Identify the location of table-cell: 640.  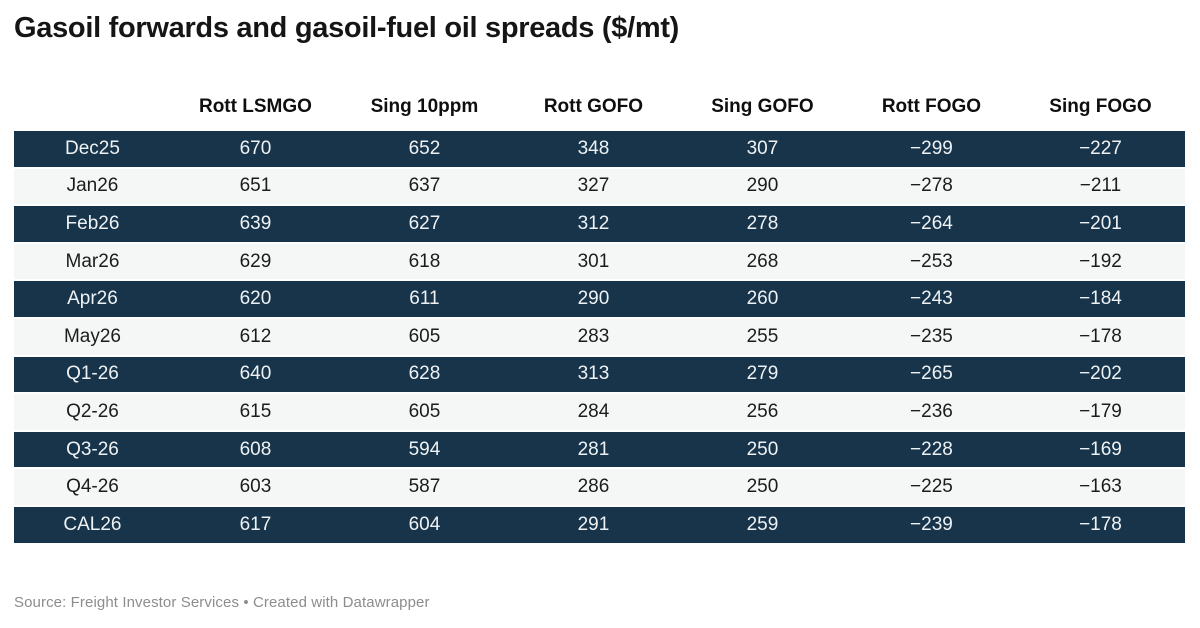
(255, 373).